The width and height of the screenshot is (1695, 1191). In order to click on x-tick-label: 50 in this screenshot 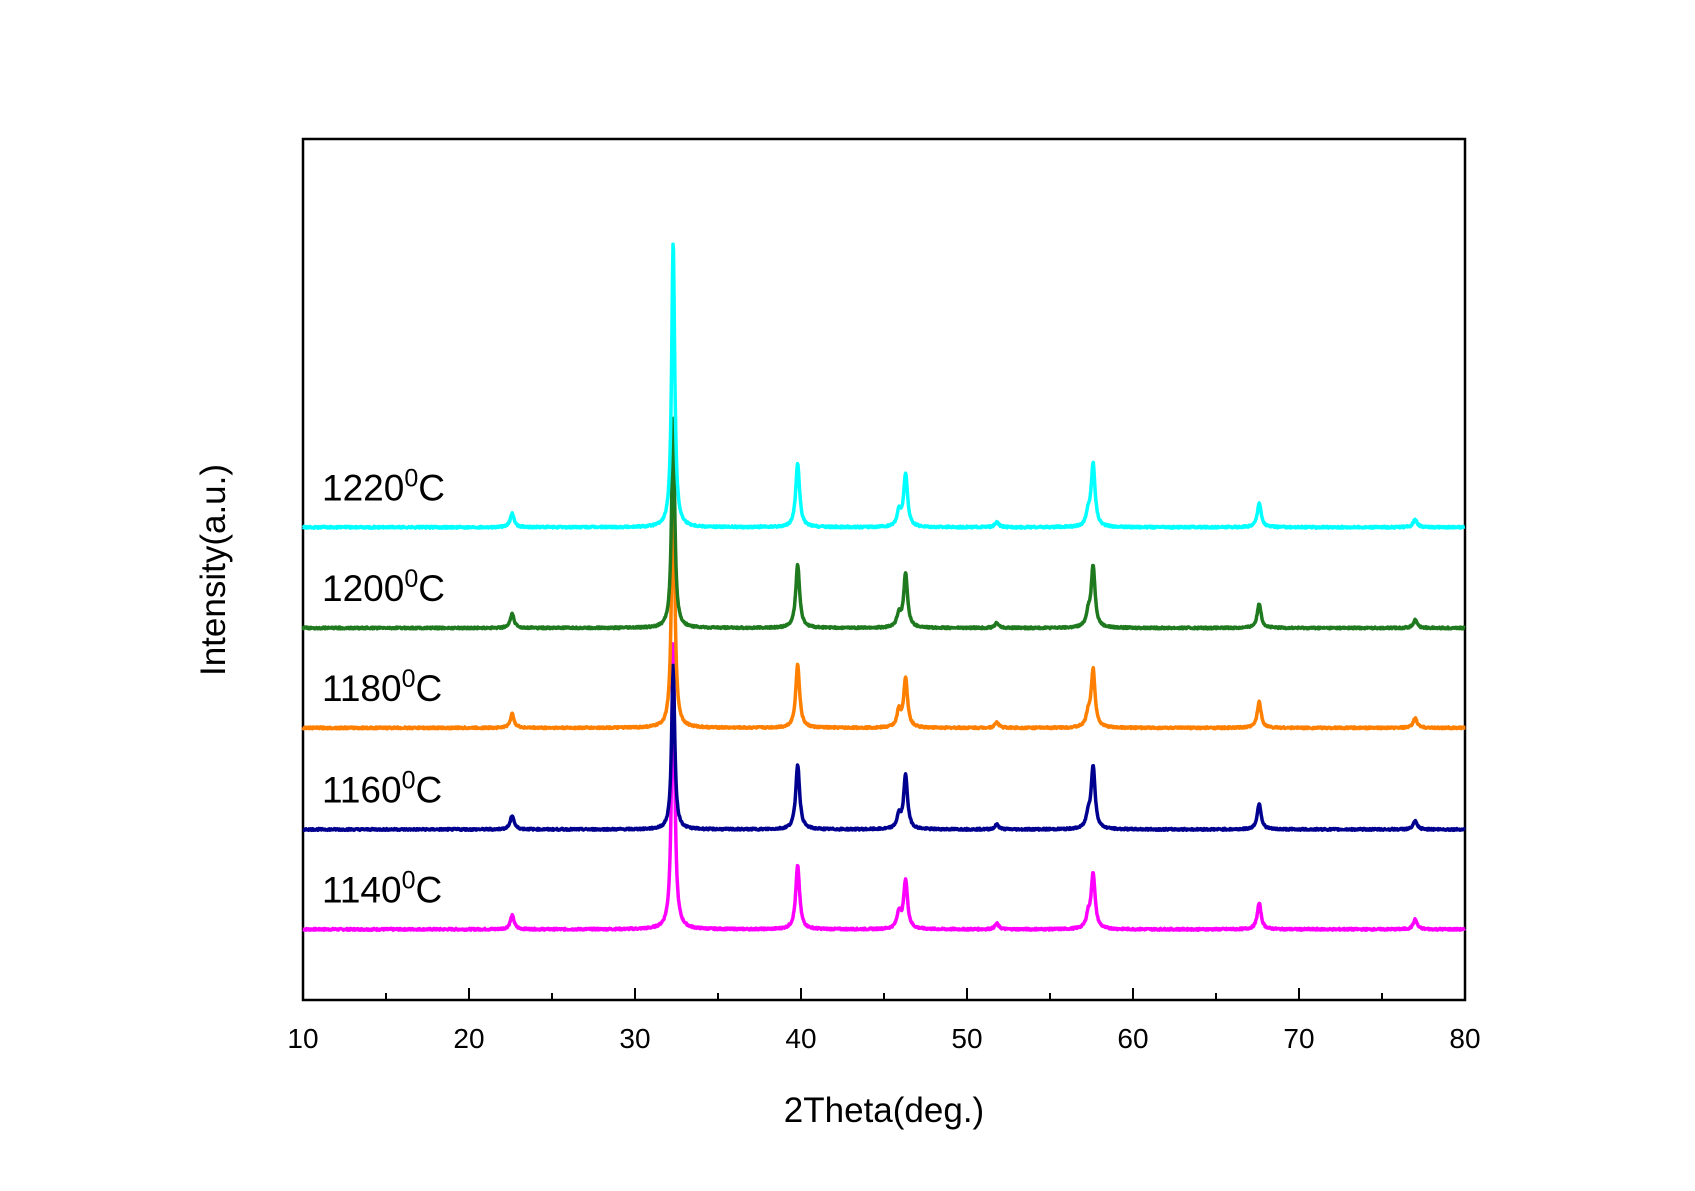, I will do `click(966, 1038)`.